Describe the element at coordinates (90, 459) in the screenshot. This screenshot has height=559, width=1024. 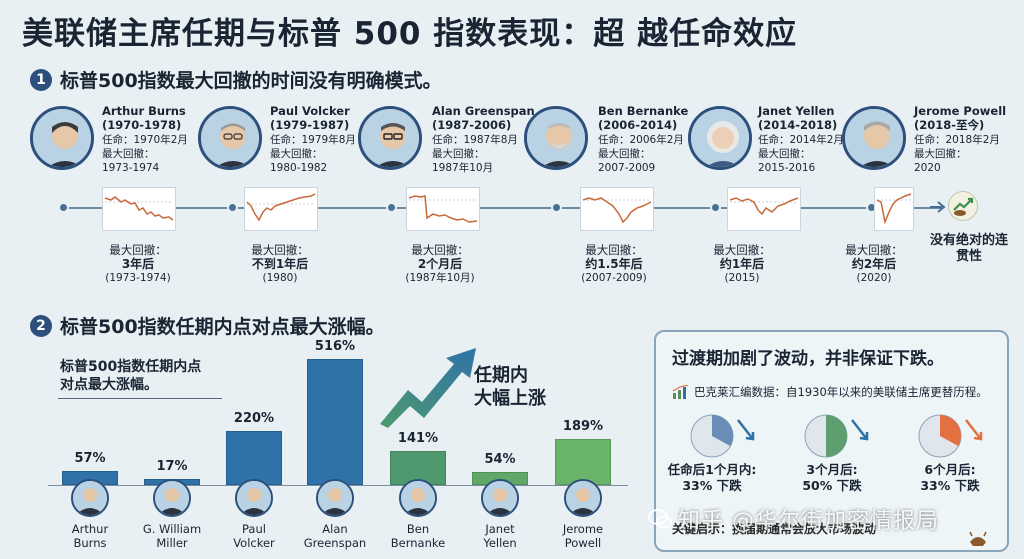
I see `bar-value-label: 57%` at that location.